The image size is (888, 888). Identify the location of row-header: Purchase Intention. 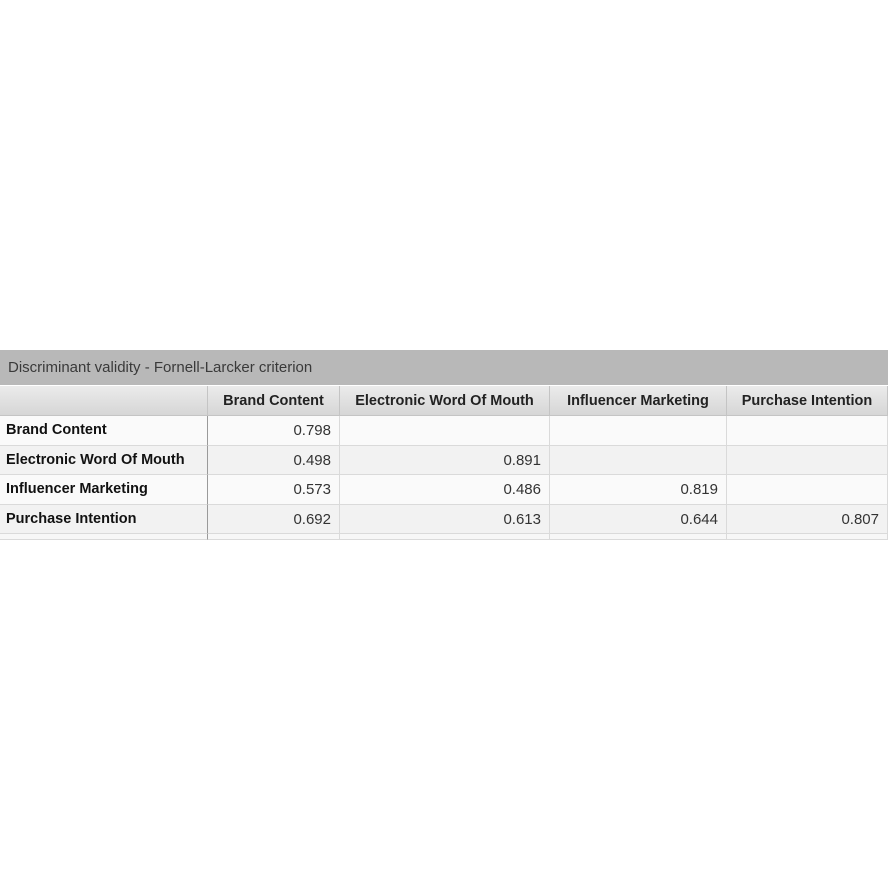
(104, 519).